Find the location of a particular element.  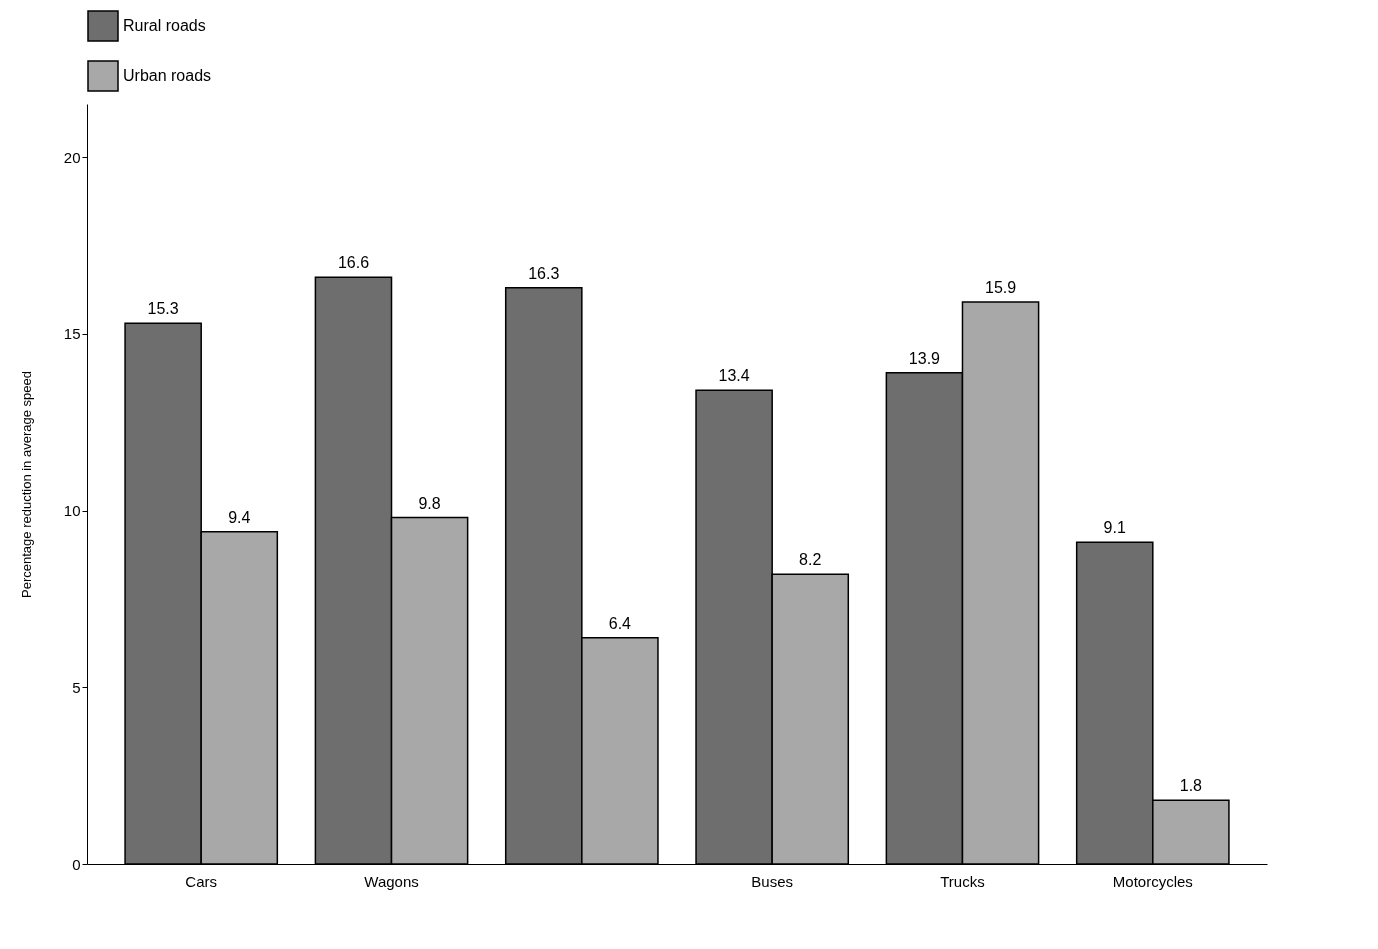

legend-label: Urban roads is located at coordinates (167, 75).